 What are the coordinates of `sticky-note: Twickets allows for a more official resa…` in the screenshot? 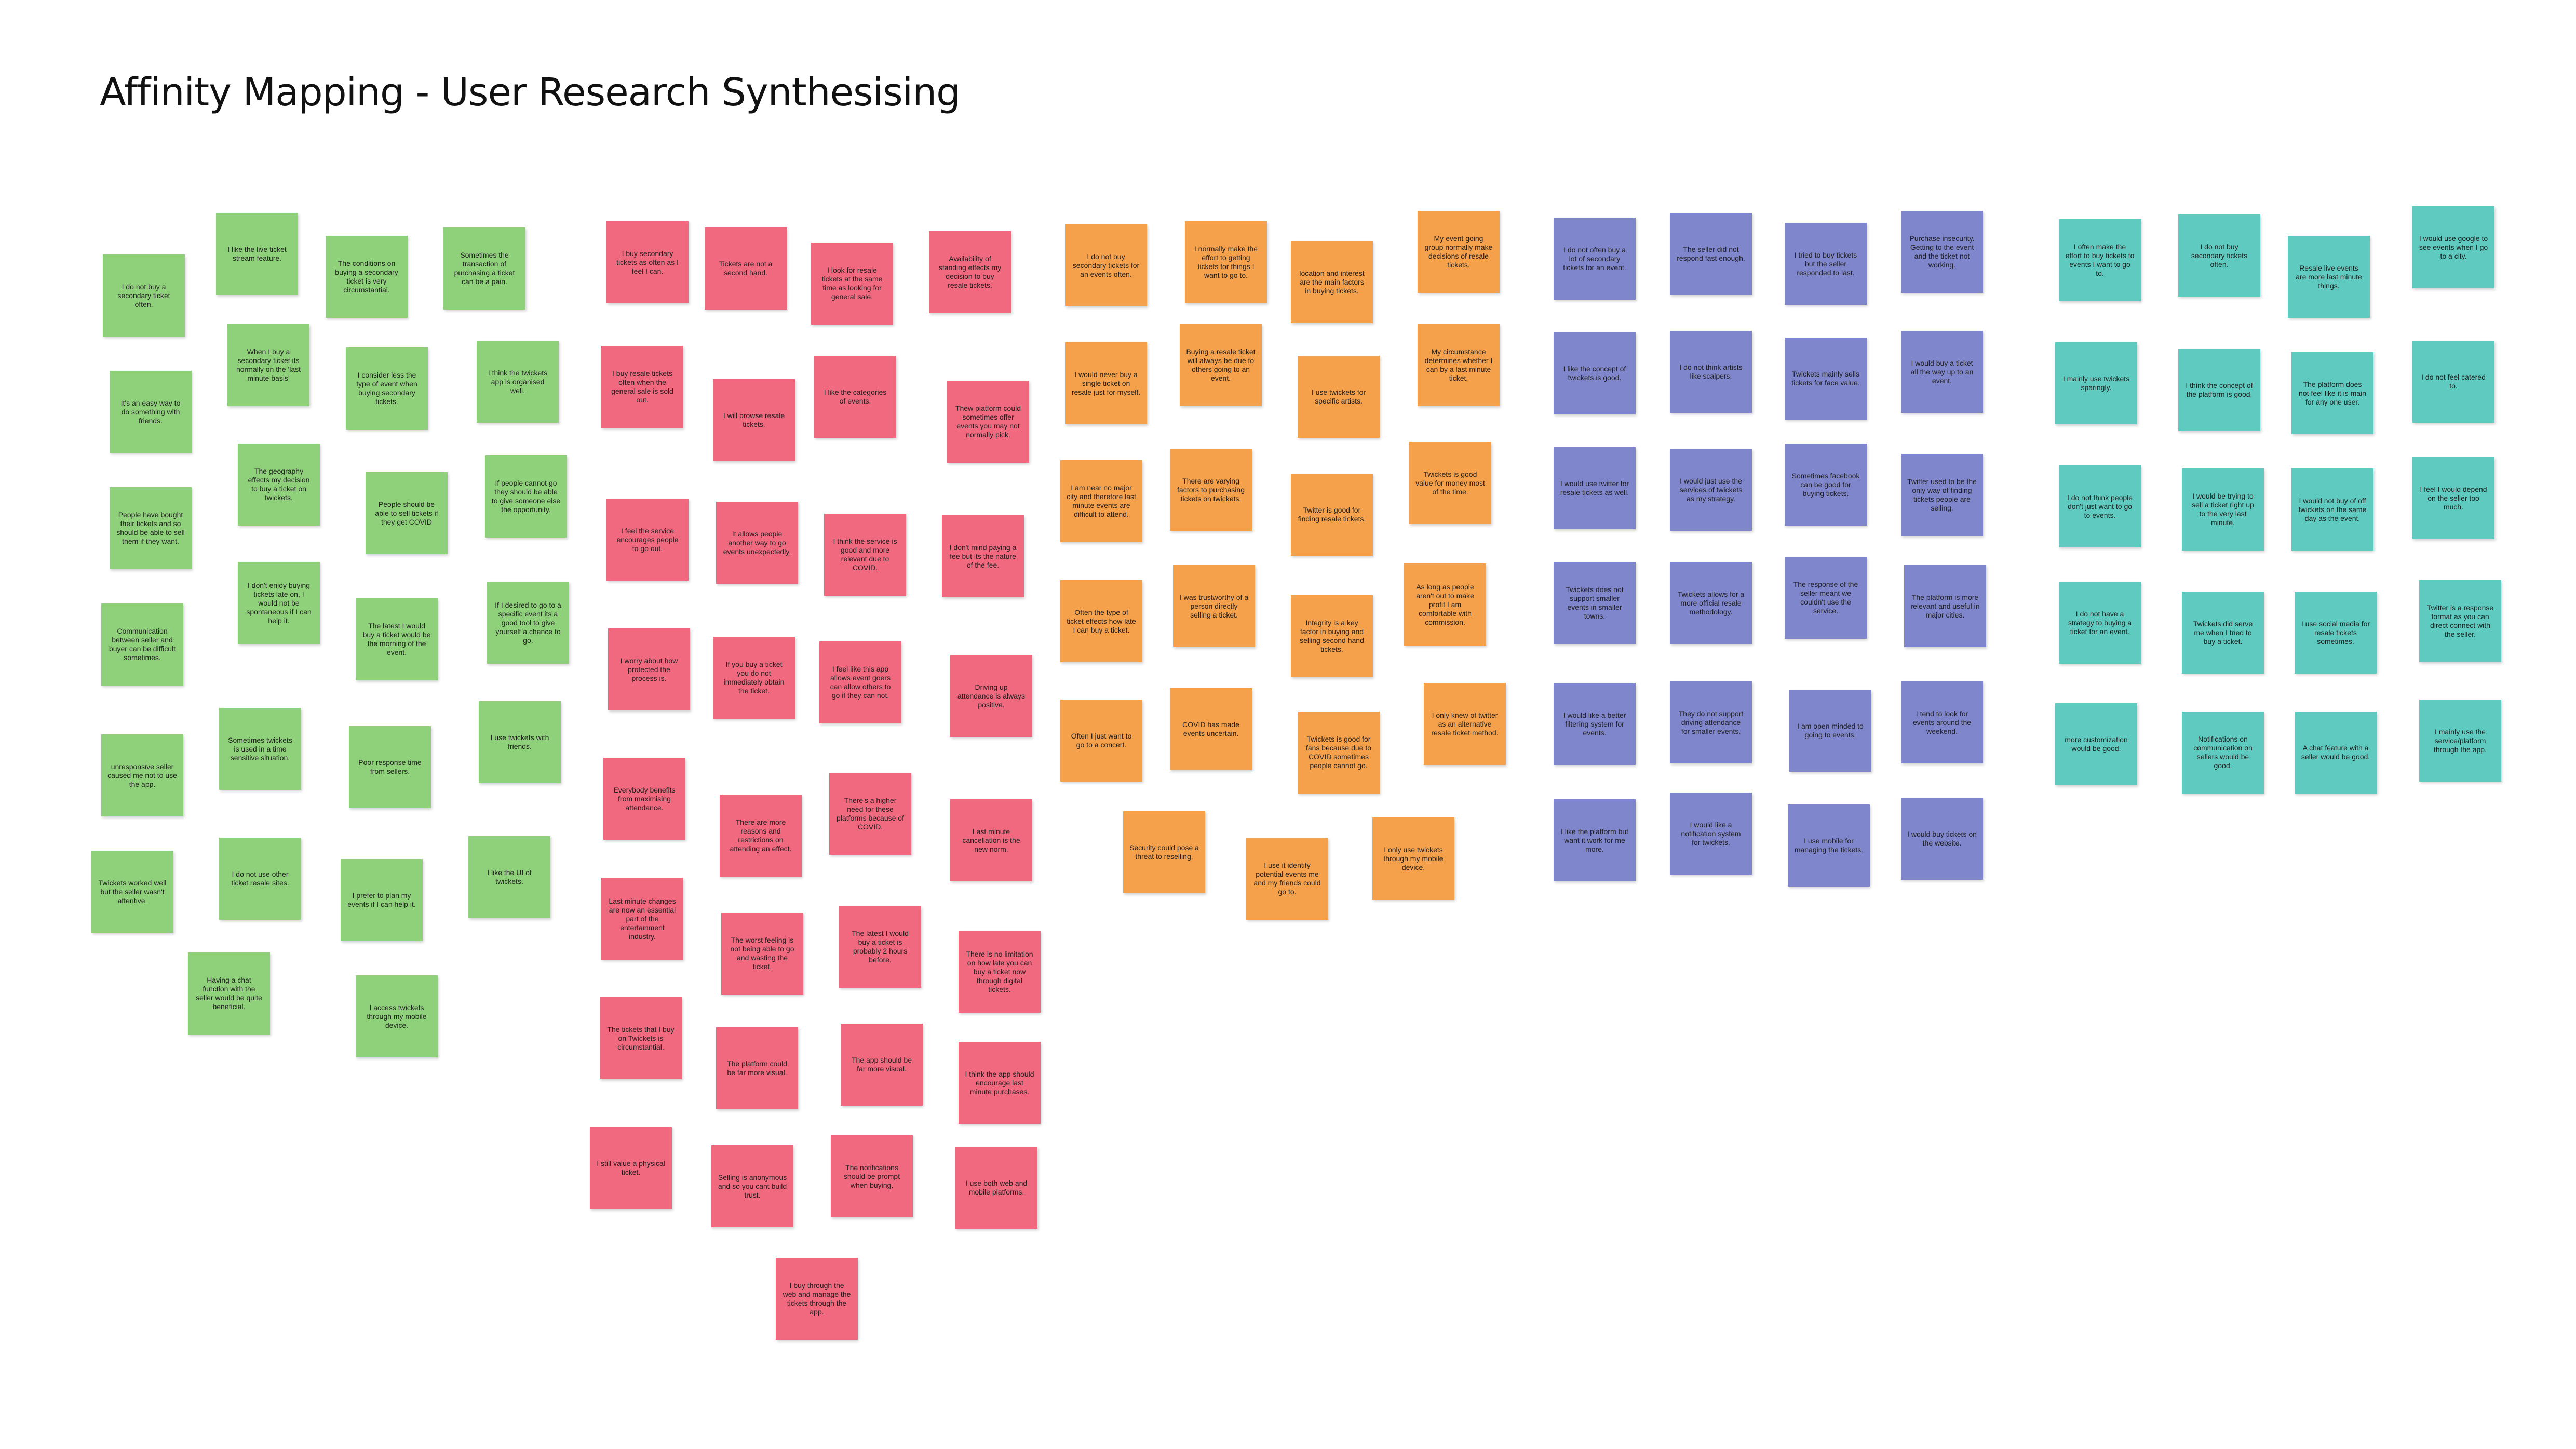 It's located at (1711, 603).